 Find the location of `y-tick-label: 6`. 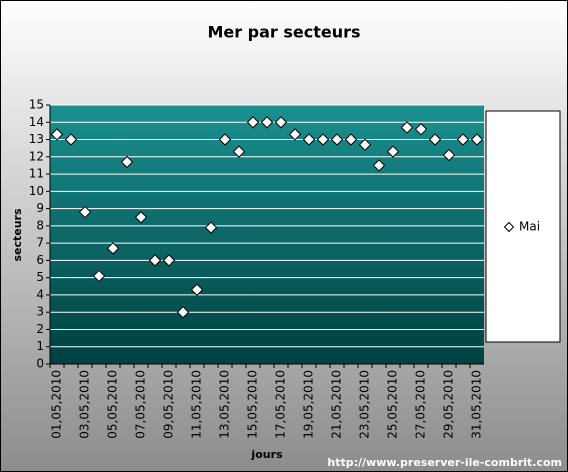

y-tick-label: 6 is located at coordinates (40, 260).